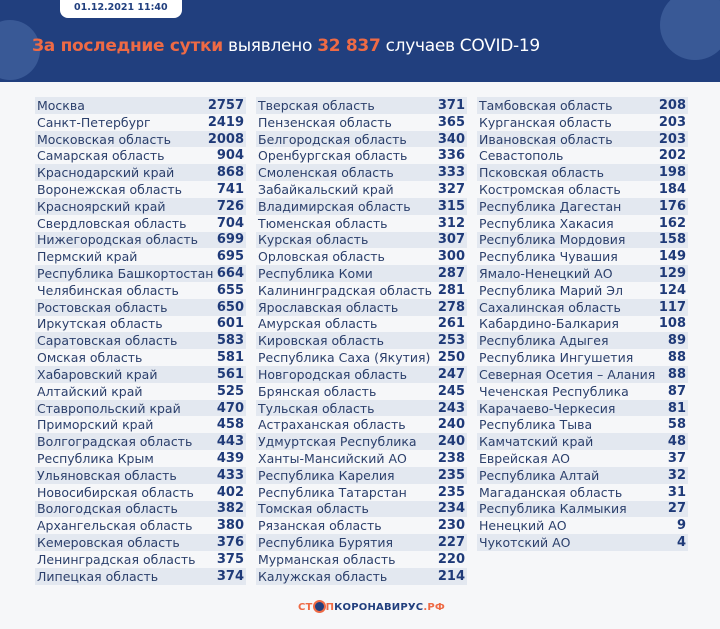  What do you see at coordinates (140, 206) in the screenshot?
I see `region-row: Красноярский край 726` at bounding box center [140, 206].